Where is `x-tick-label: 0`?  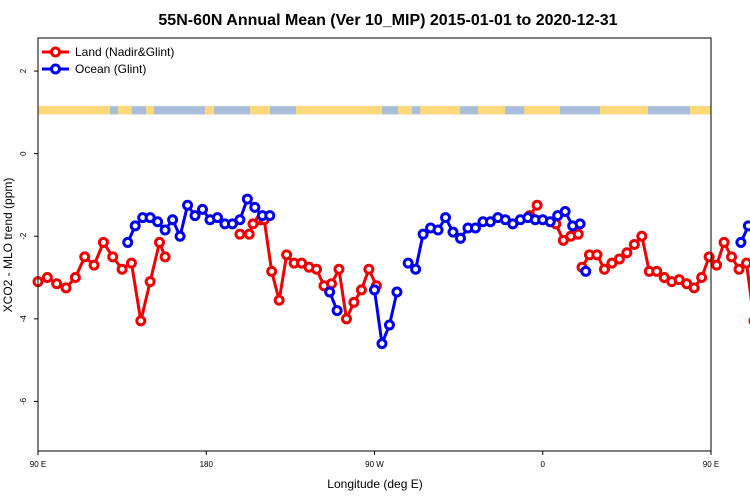 x-tick-label: 0 is located at coordinates (543, 464).